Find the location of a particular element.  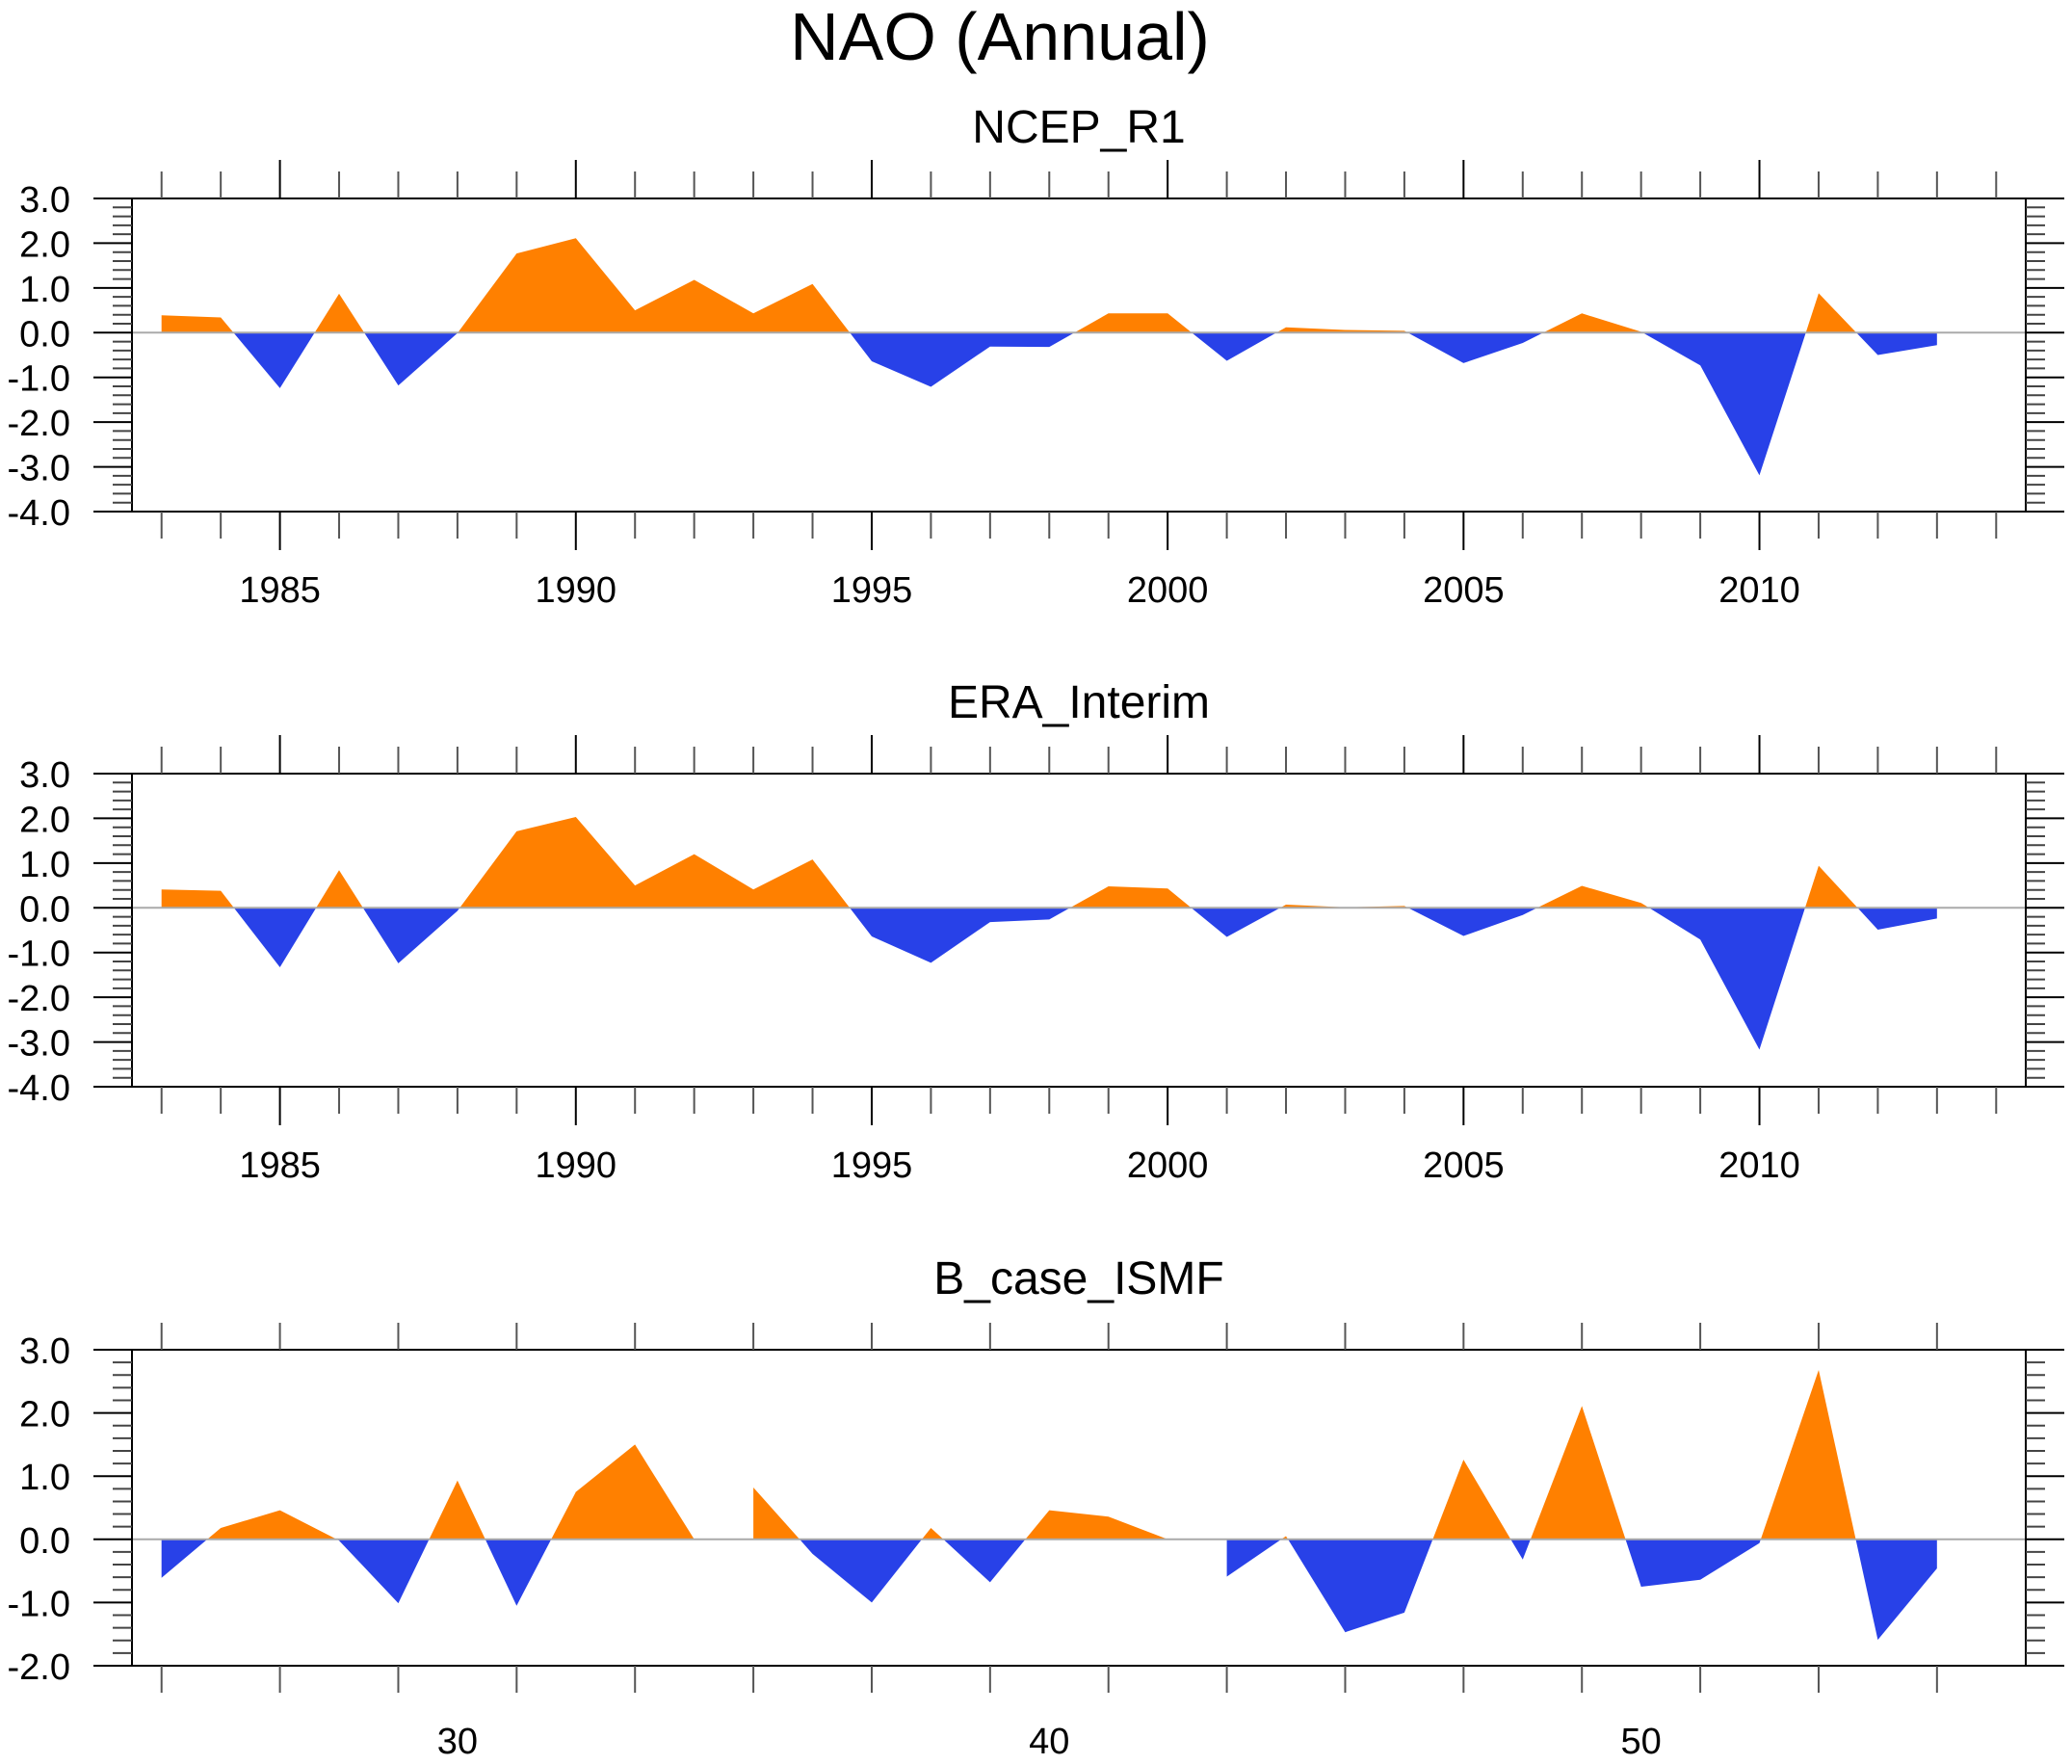

chart-title: NAO (Annual) is located at coordinates (1000, 37).